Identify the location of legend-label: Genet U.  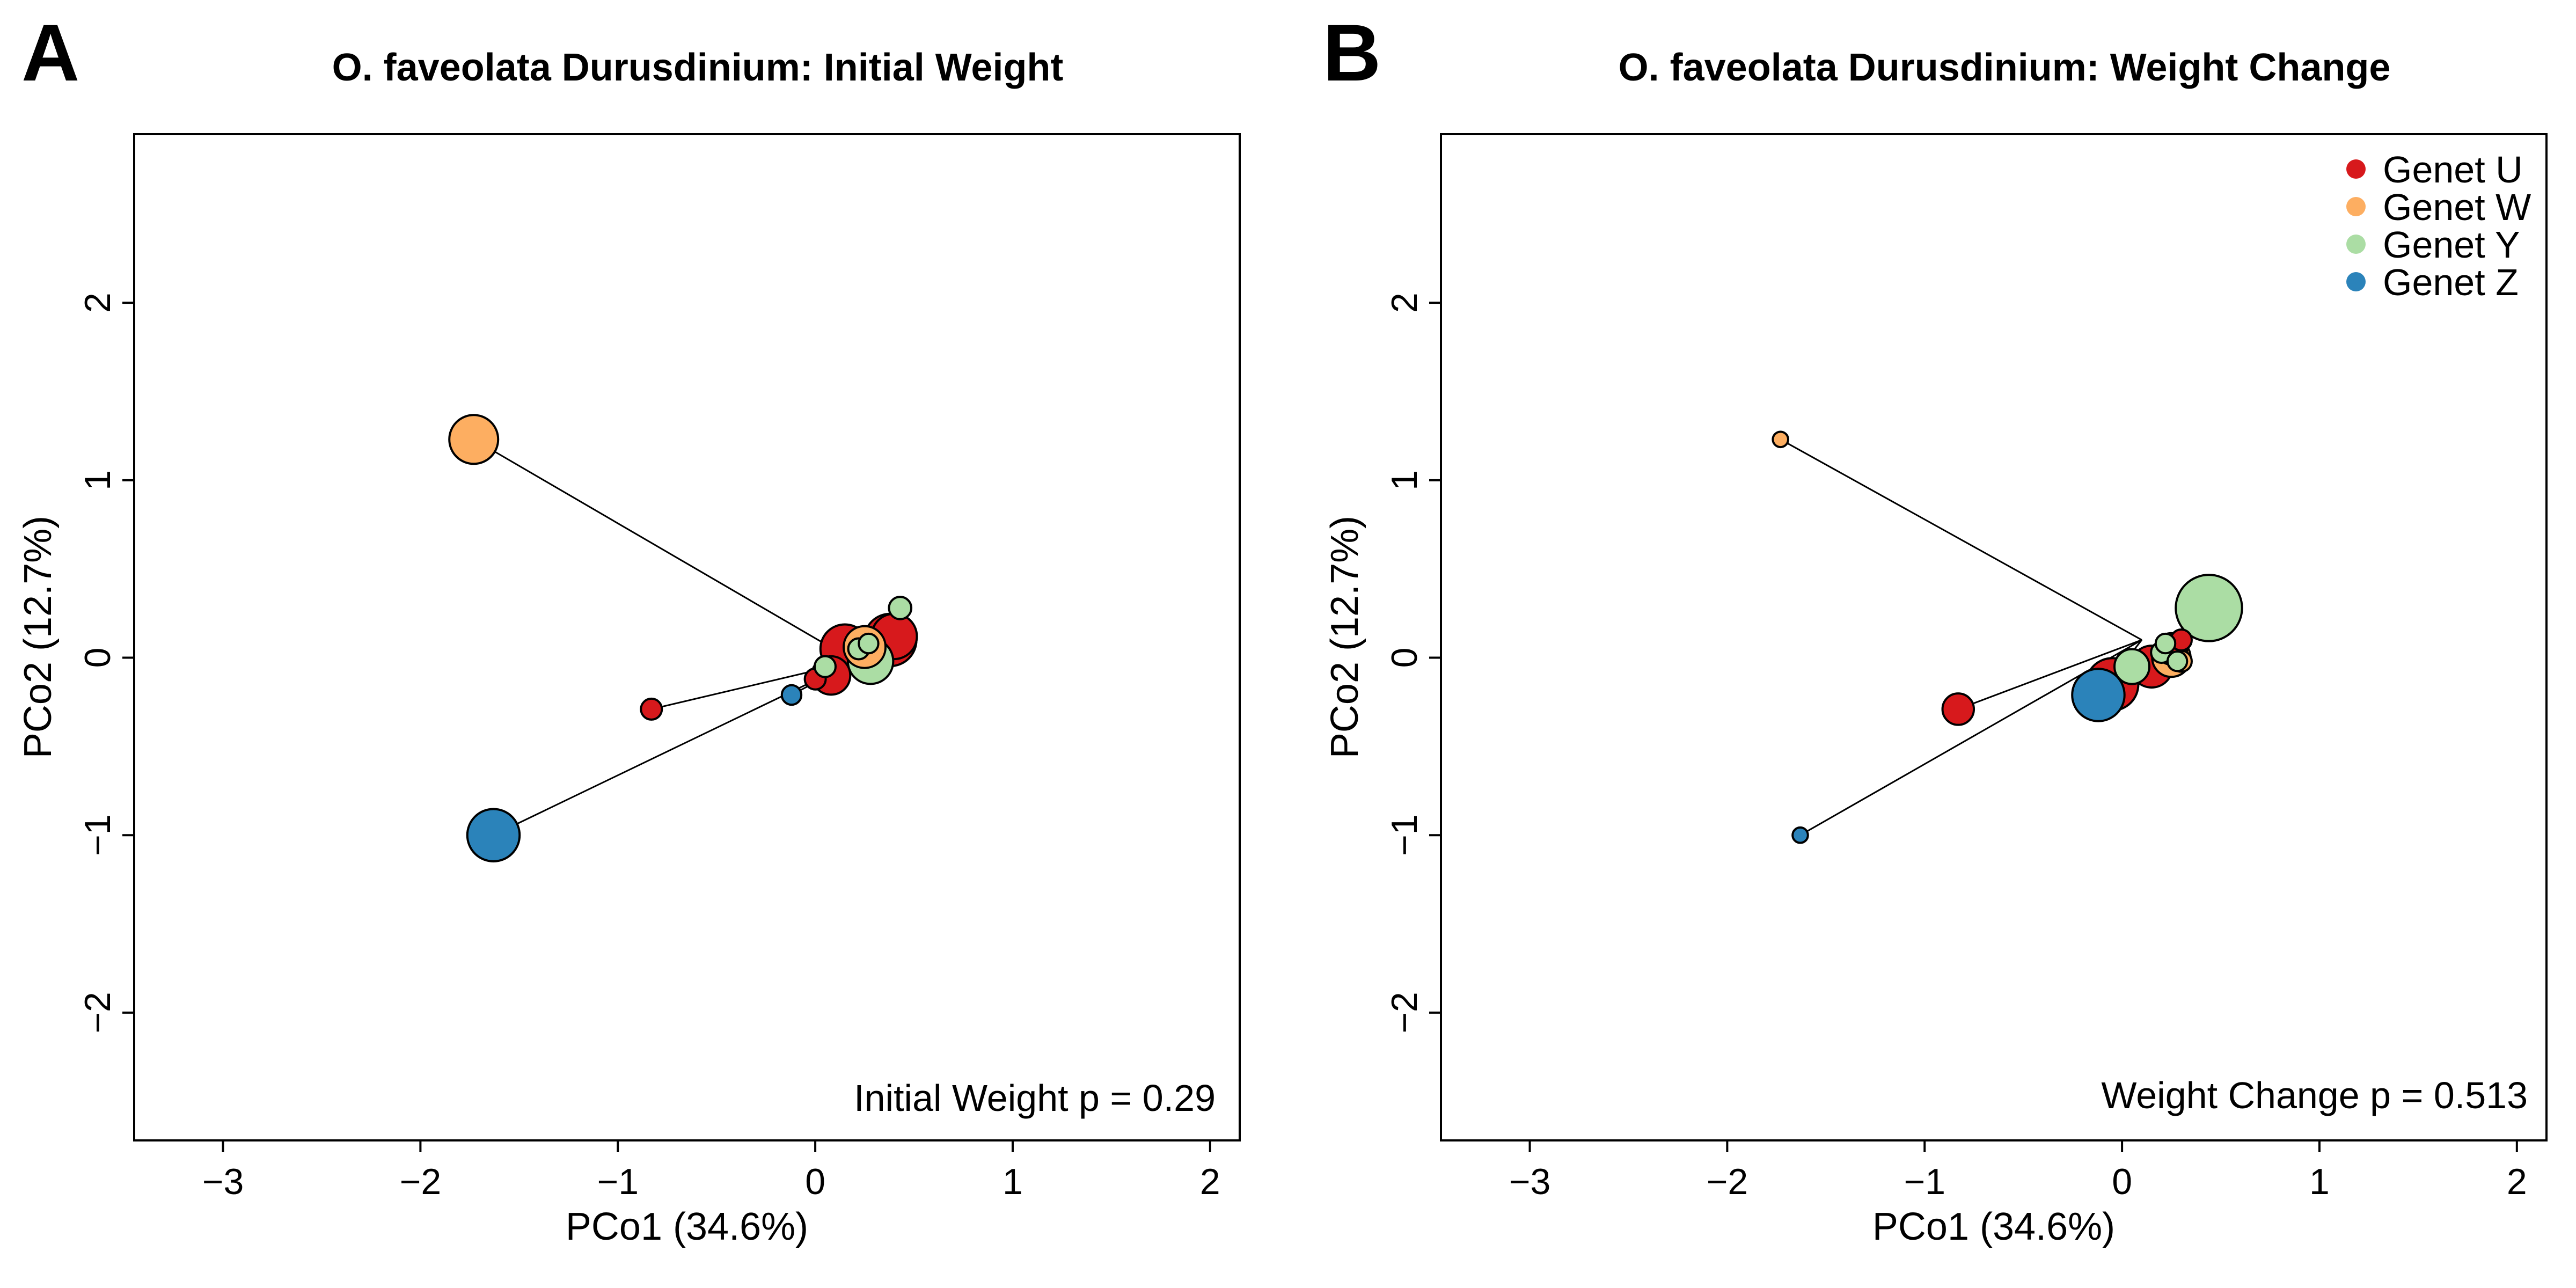
(2453, 170).